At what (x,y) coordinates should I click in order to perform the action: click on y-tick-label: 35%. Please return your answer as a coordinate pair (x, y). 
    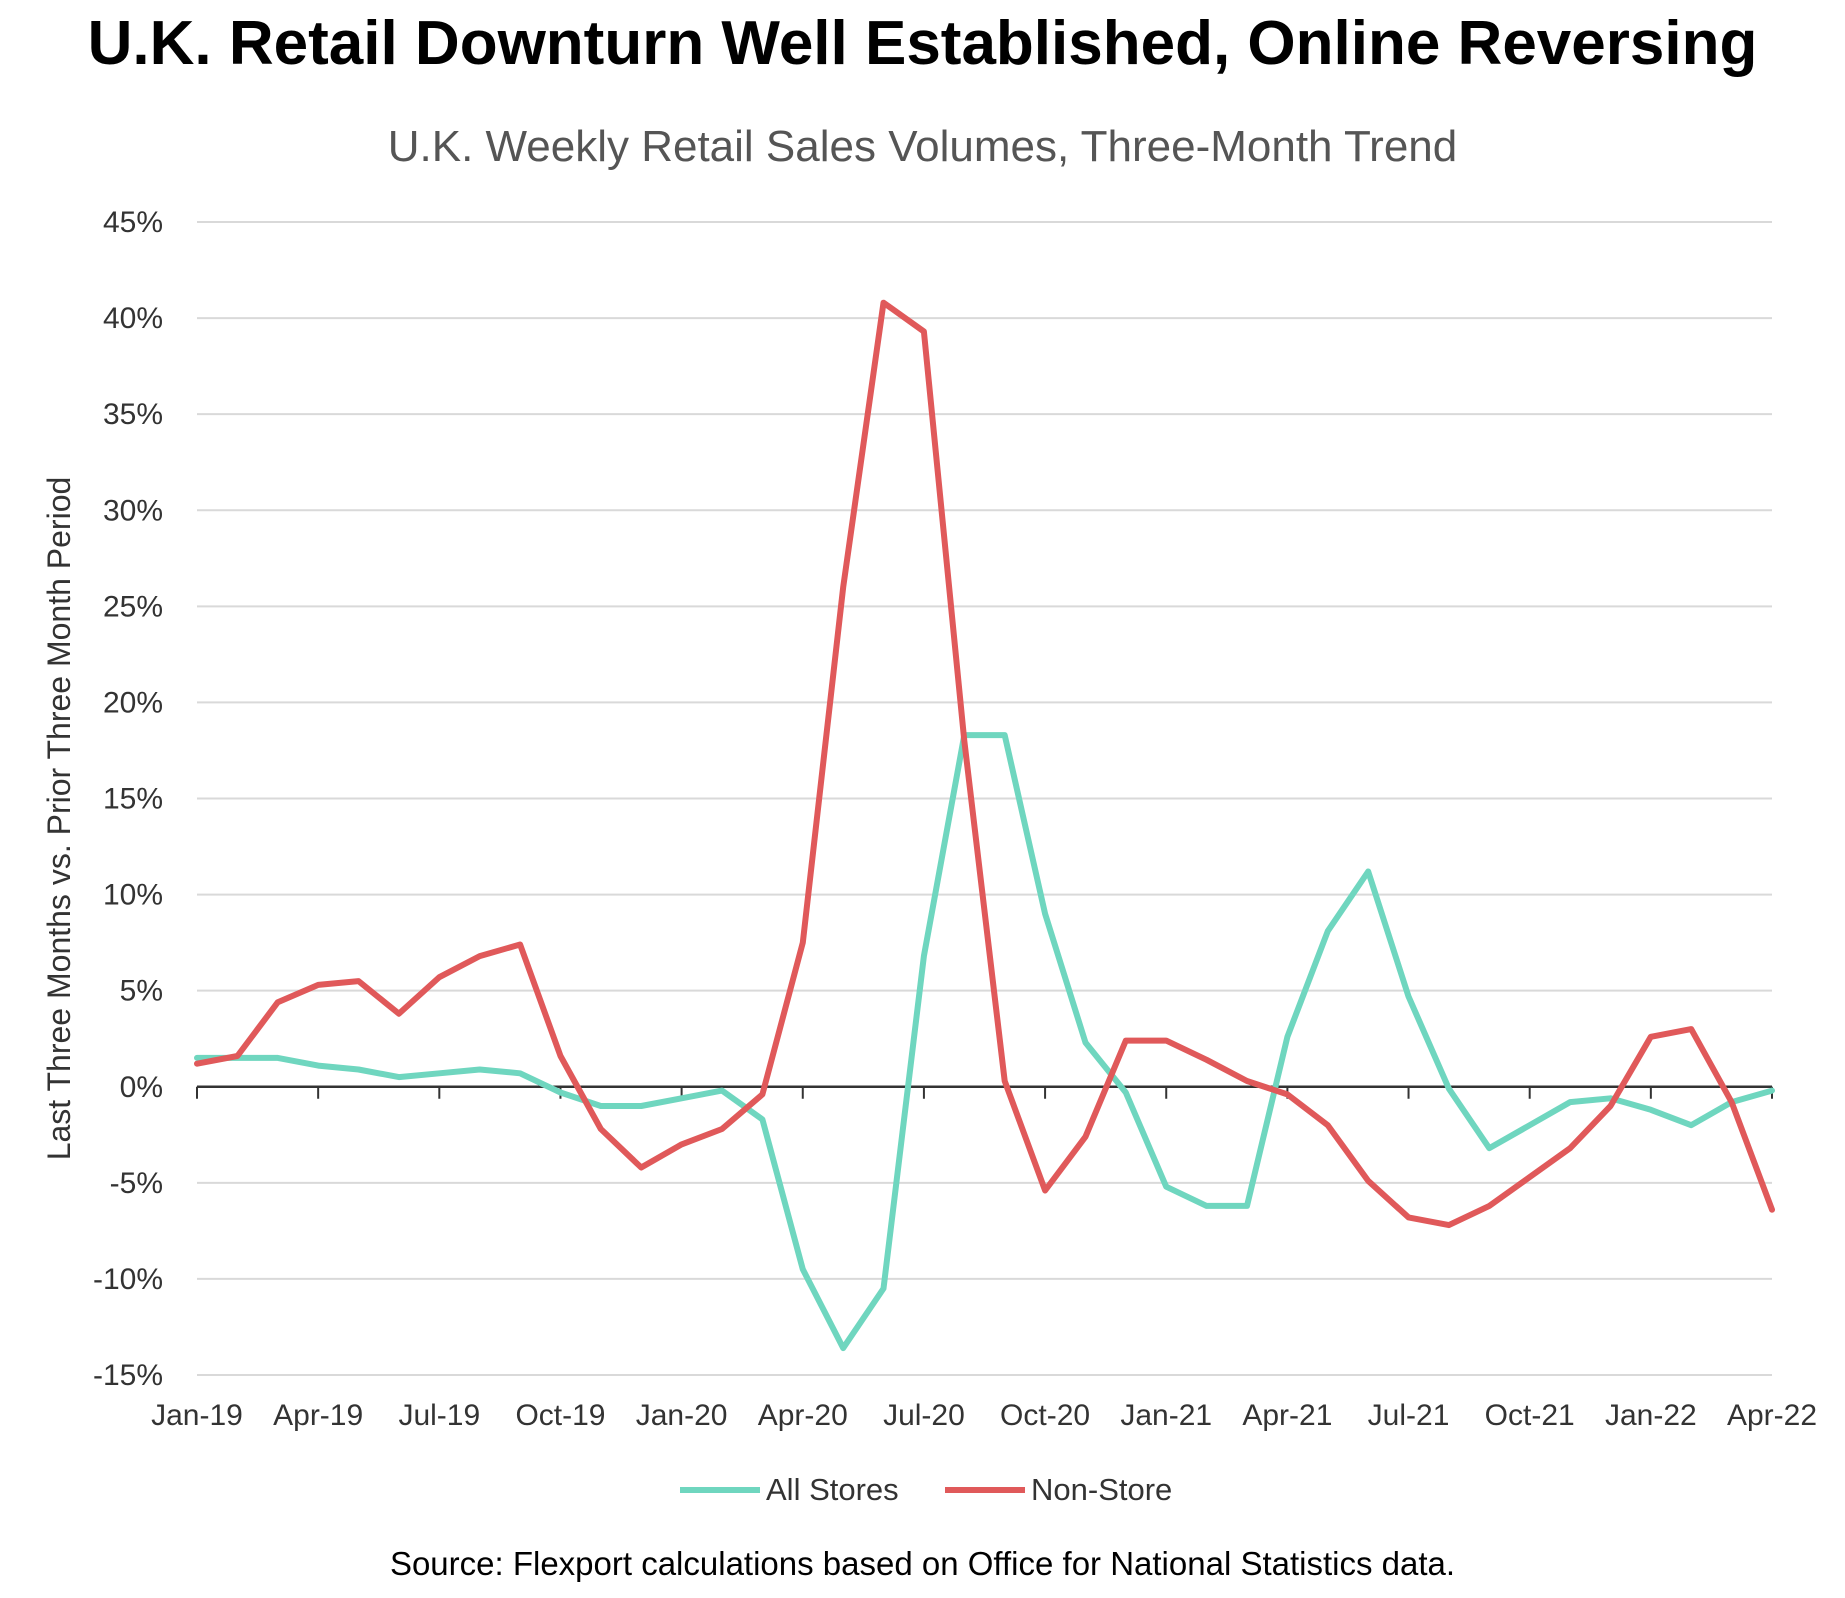
    Looking at the image, I should click on (133, 414).